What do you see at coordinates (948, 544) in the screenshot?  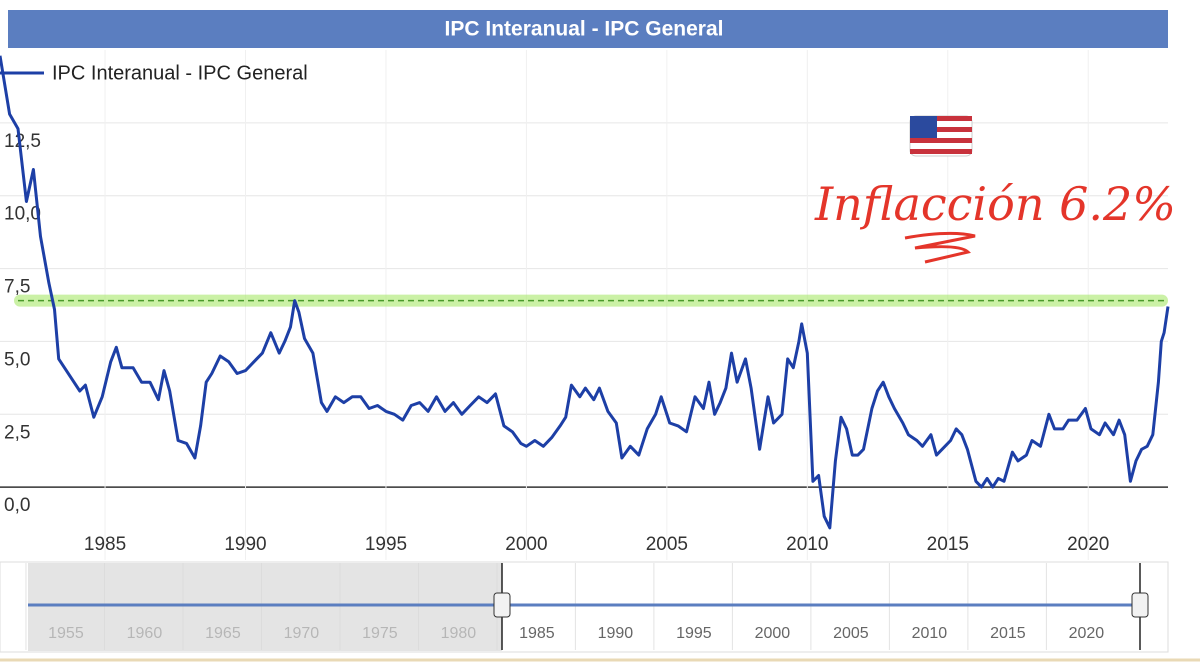 I see `x-tick-label: 2015` at bounding box center [948, 544].